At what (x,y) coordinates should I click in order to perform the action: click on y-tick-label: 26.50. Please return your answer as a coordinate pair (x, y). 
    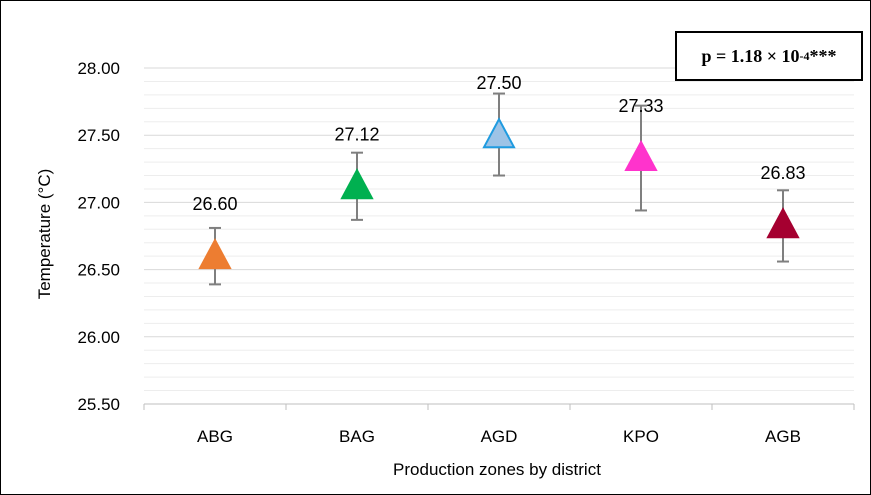
    Looking at the image, I should click on (98, 270).